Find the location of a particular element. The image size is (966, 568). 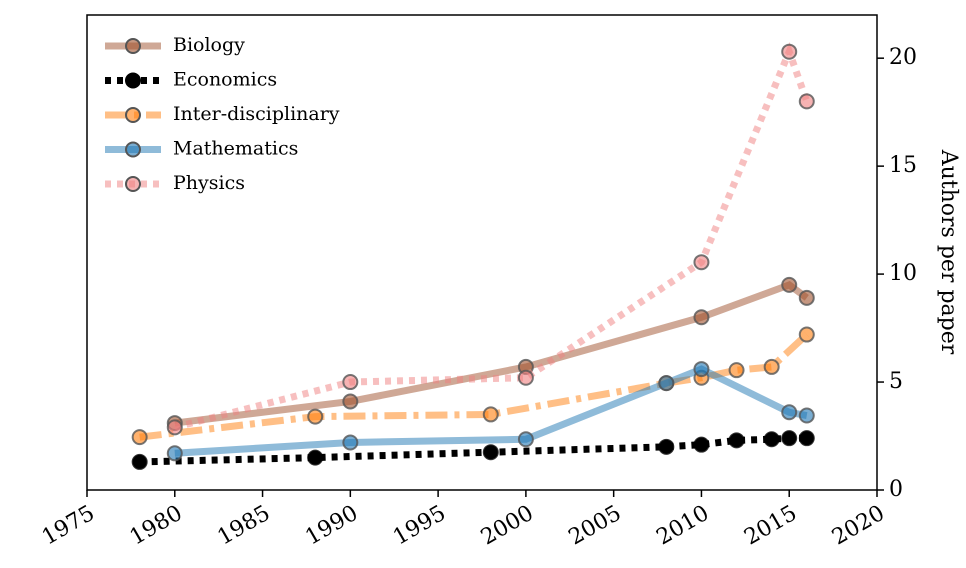

legend-label: Mathematics is located at coordinates (235, 149).